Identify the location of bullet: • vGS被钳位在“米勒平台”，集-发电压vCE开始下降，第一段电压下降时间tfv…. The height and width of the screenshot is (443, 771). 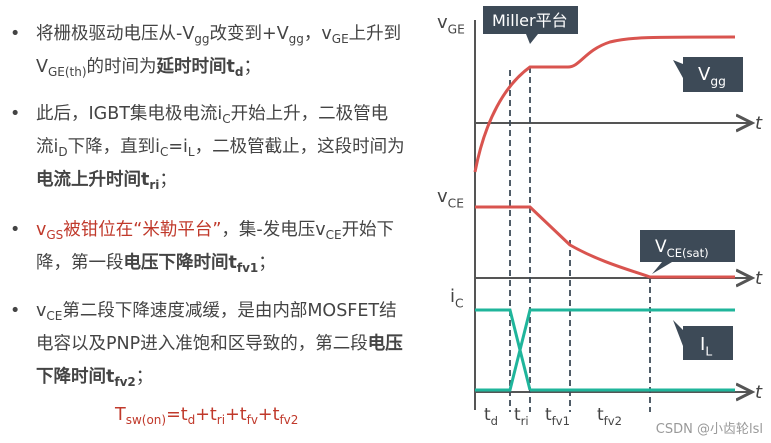
(202, 247).